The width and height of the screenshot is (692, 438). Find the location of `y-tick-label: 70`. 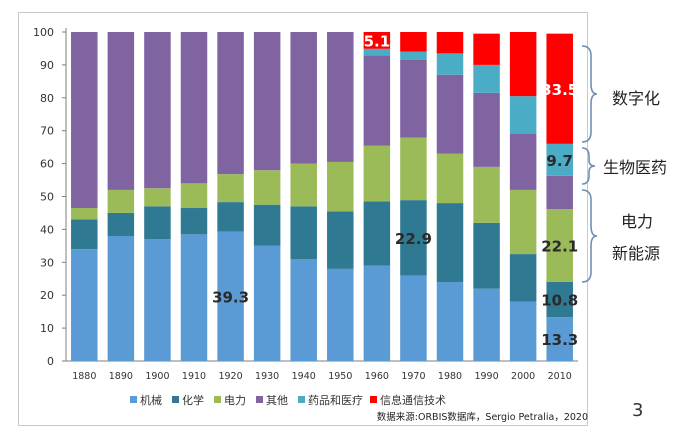

y-tick-label: 70 is located at coordinates (47, 131).